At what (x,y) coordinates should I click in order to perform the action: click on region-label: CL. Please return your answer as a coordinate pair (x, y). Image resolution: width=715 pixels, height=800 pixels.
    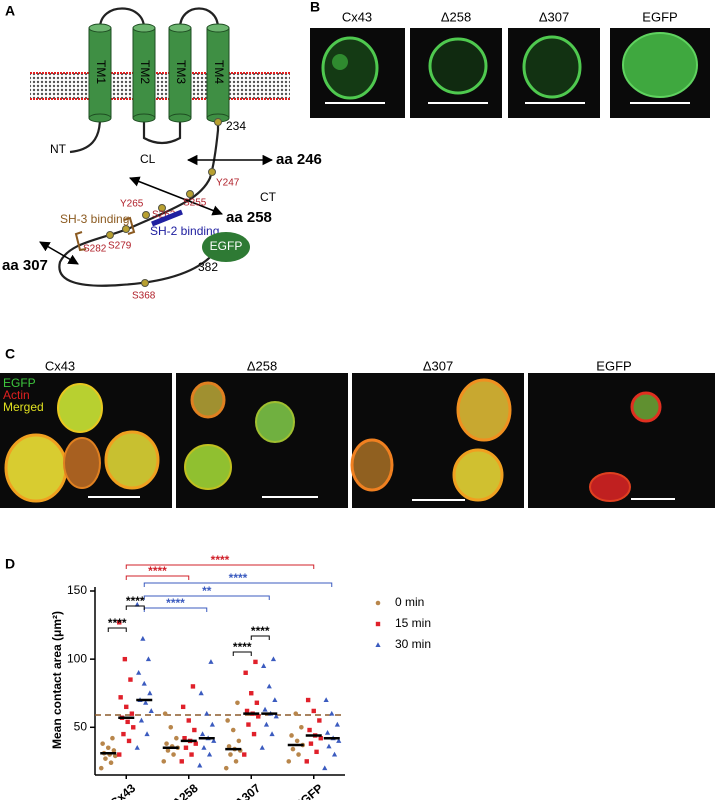
    Looking at the image, I should click on (148, 159).